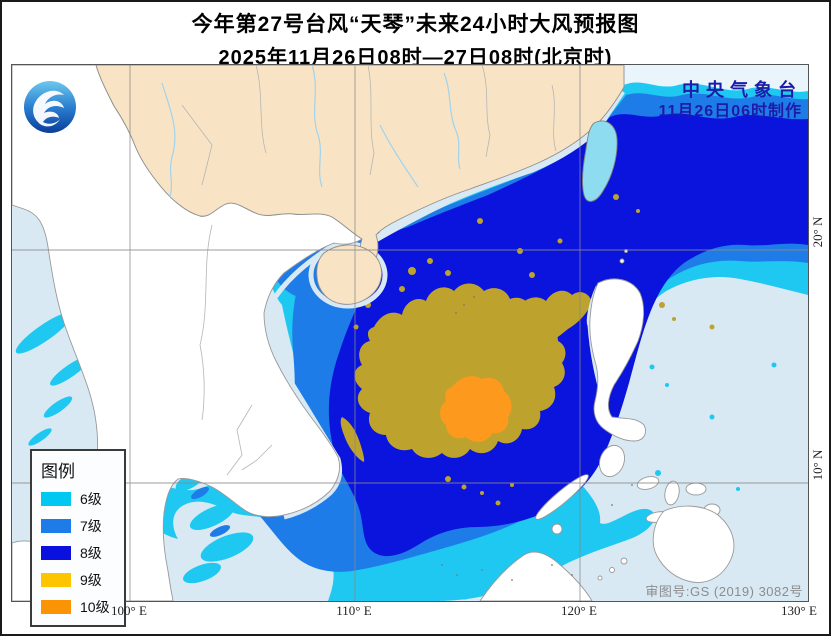 This screenshot has width=831, height=636. Describe the element at coordinates (78, 607) in the screenshot. I see `legend-item: 10级` at that location.